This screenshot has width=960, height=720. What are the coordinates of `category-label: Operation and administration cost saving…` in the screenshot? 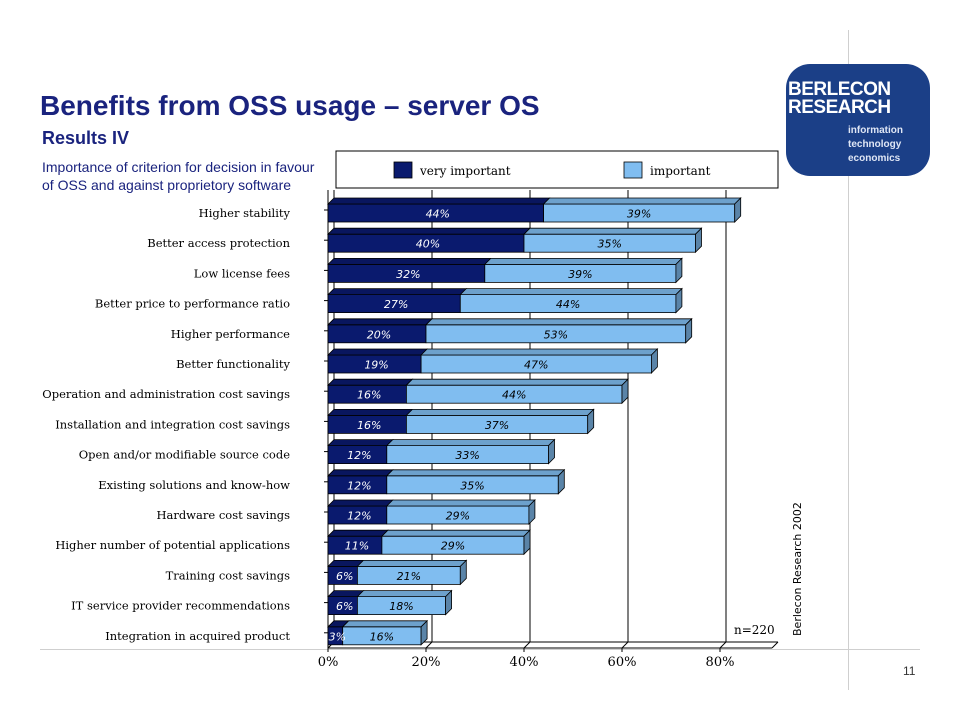 It's located at (166, 394).